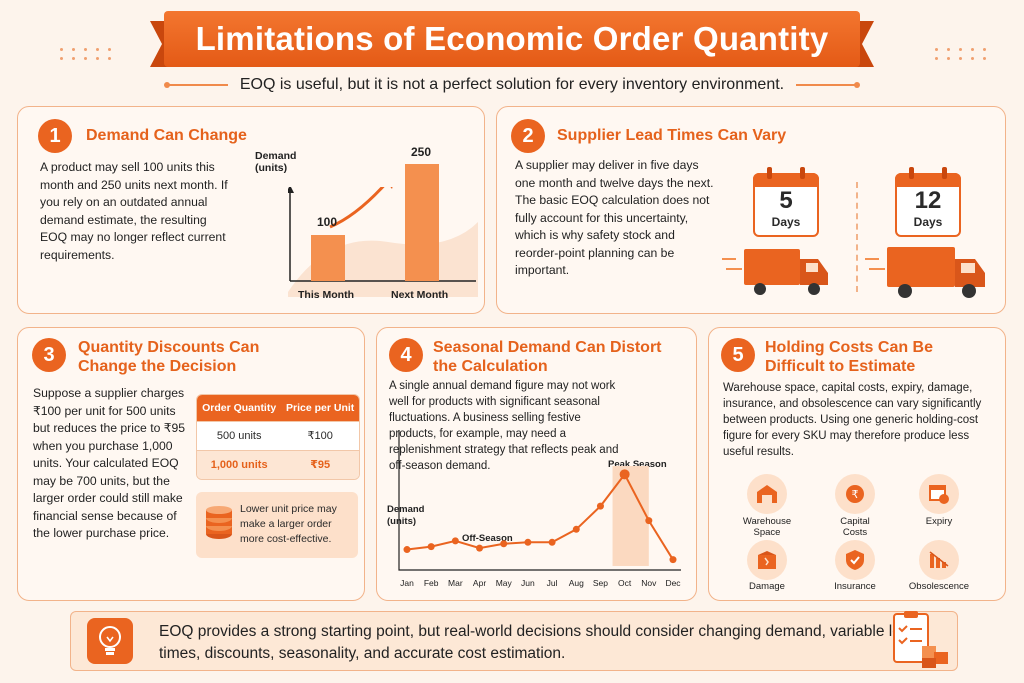 This screenshot has width=1024, height=683. Describe the element at coordinates (939, 560) in the screenshot. I see `declining-chart-icon` at that location.